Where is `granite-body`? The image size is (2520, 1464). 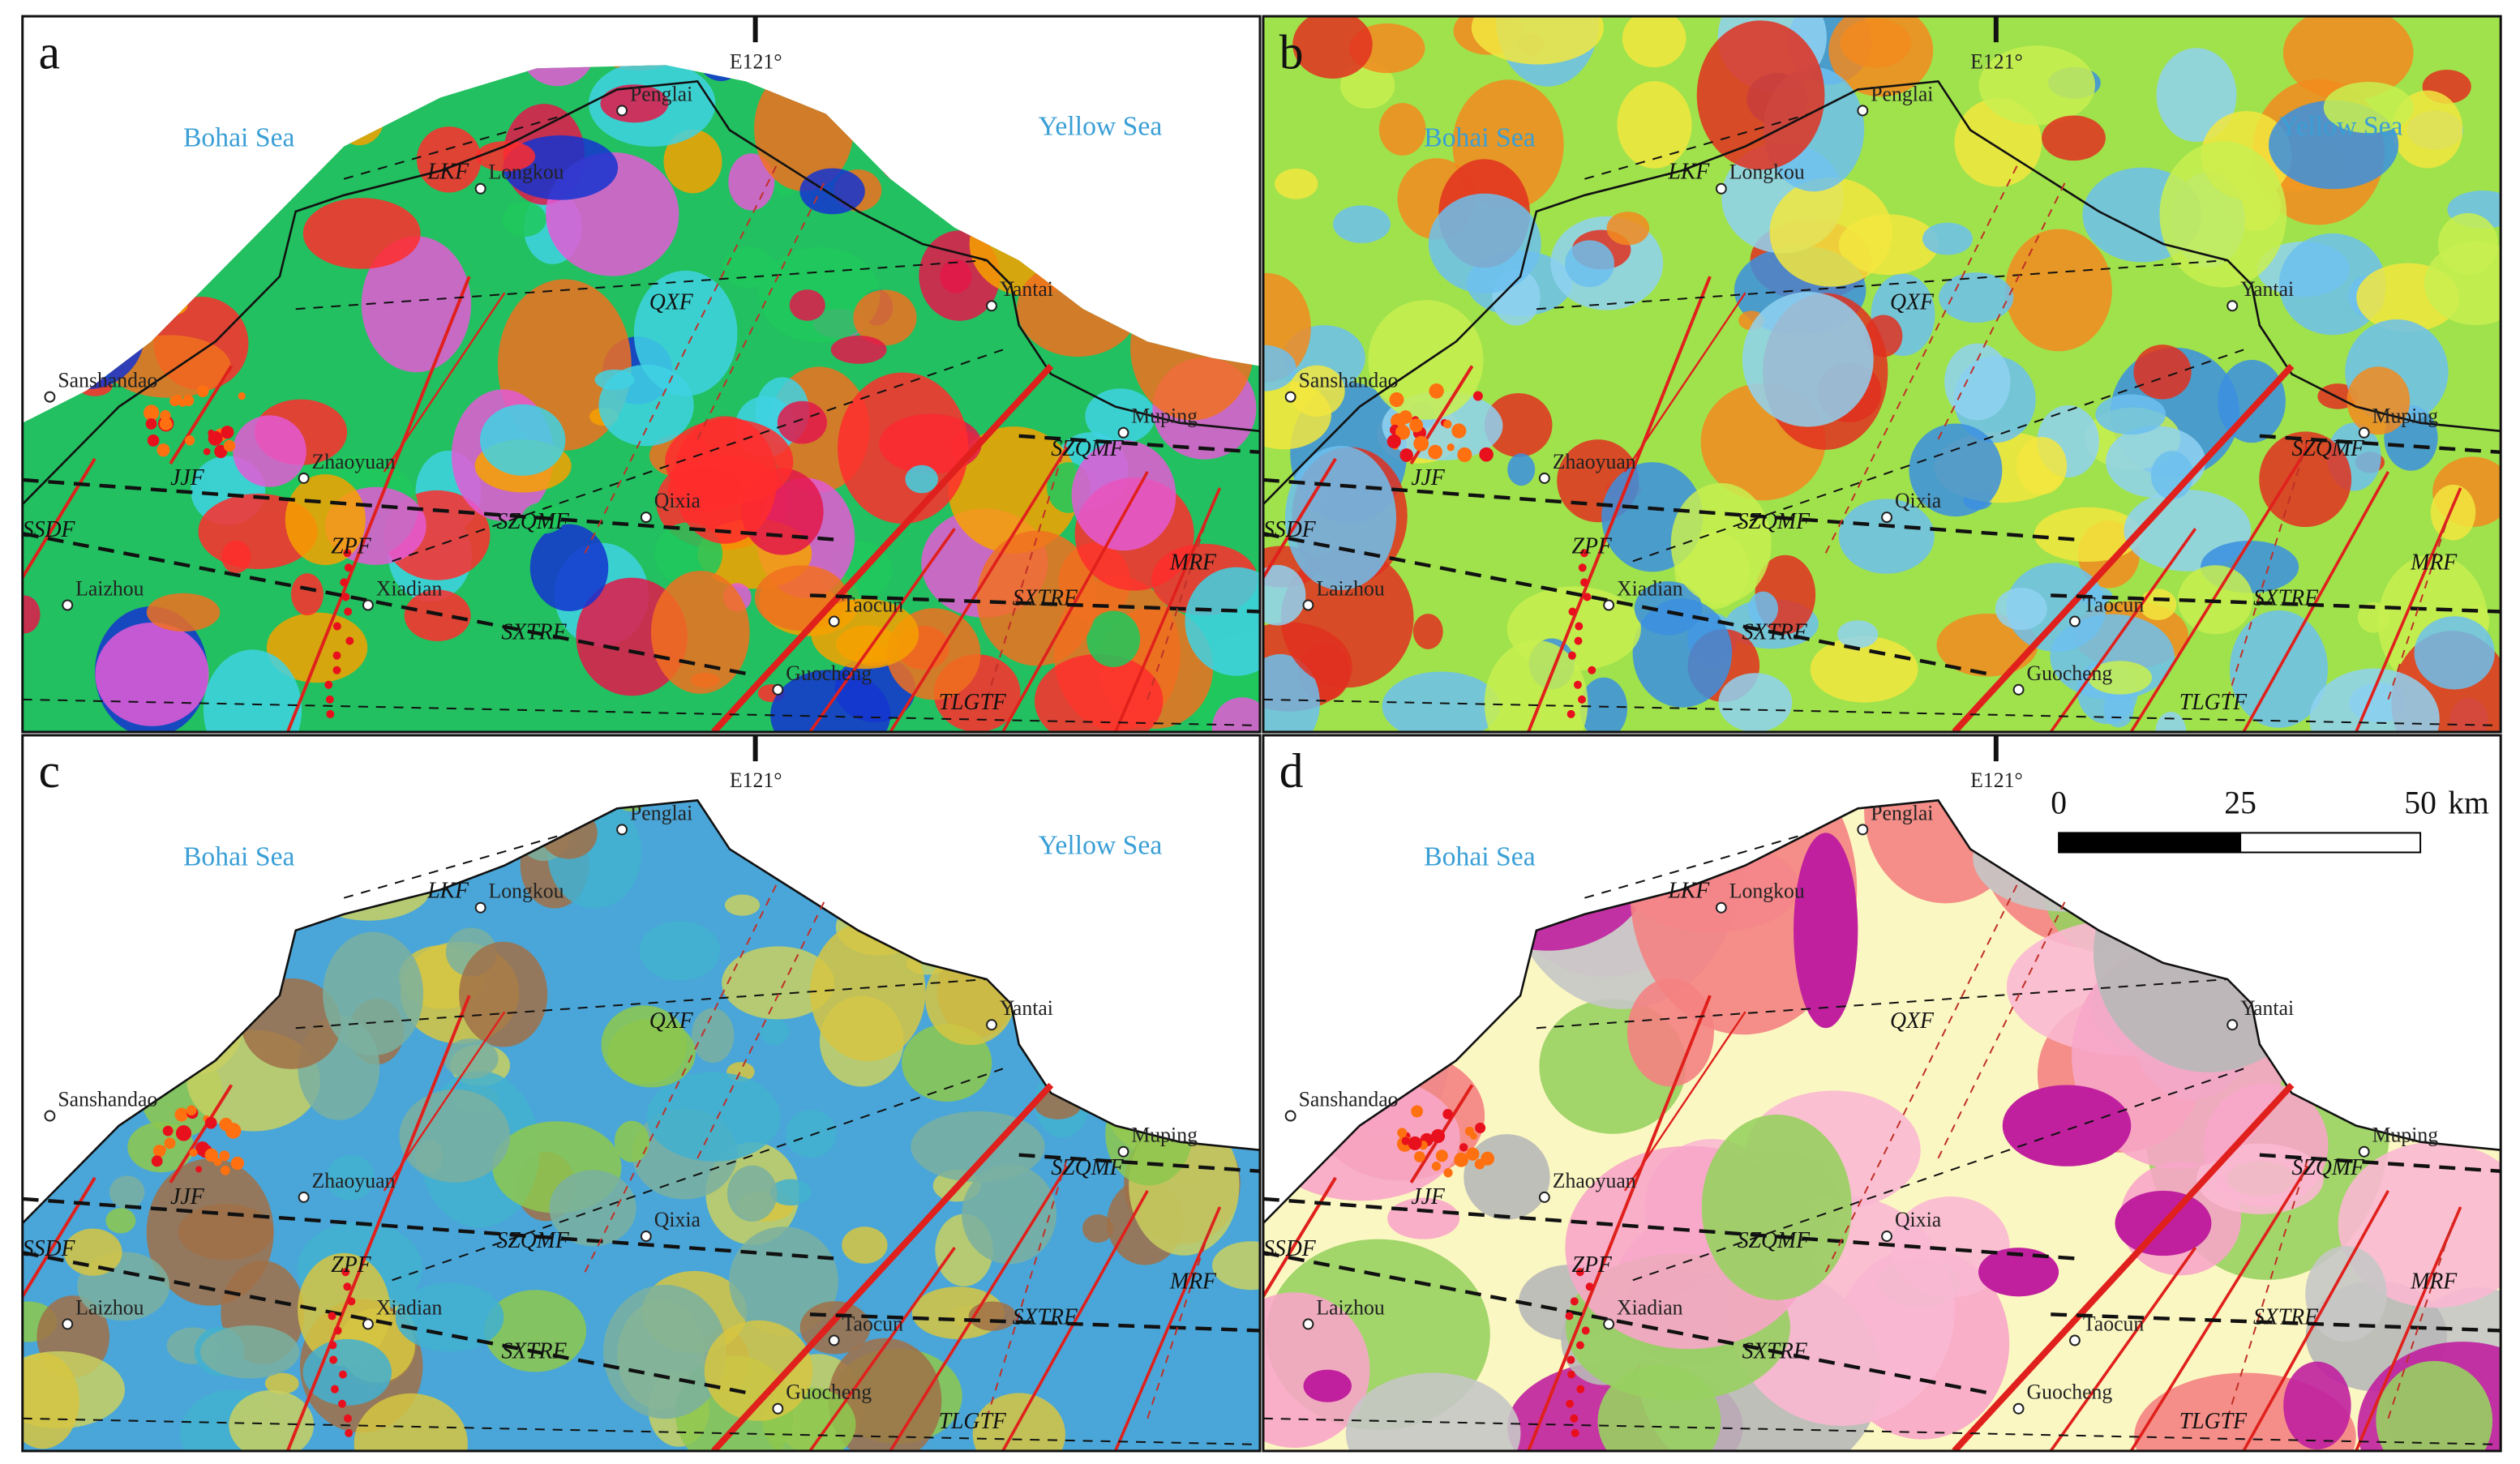
granite-body is located at coordinates (1327, 1385).